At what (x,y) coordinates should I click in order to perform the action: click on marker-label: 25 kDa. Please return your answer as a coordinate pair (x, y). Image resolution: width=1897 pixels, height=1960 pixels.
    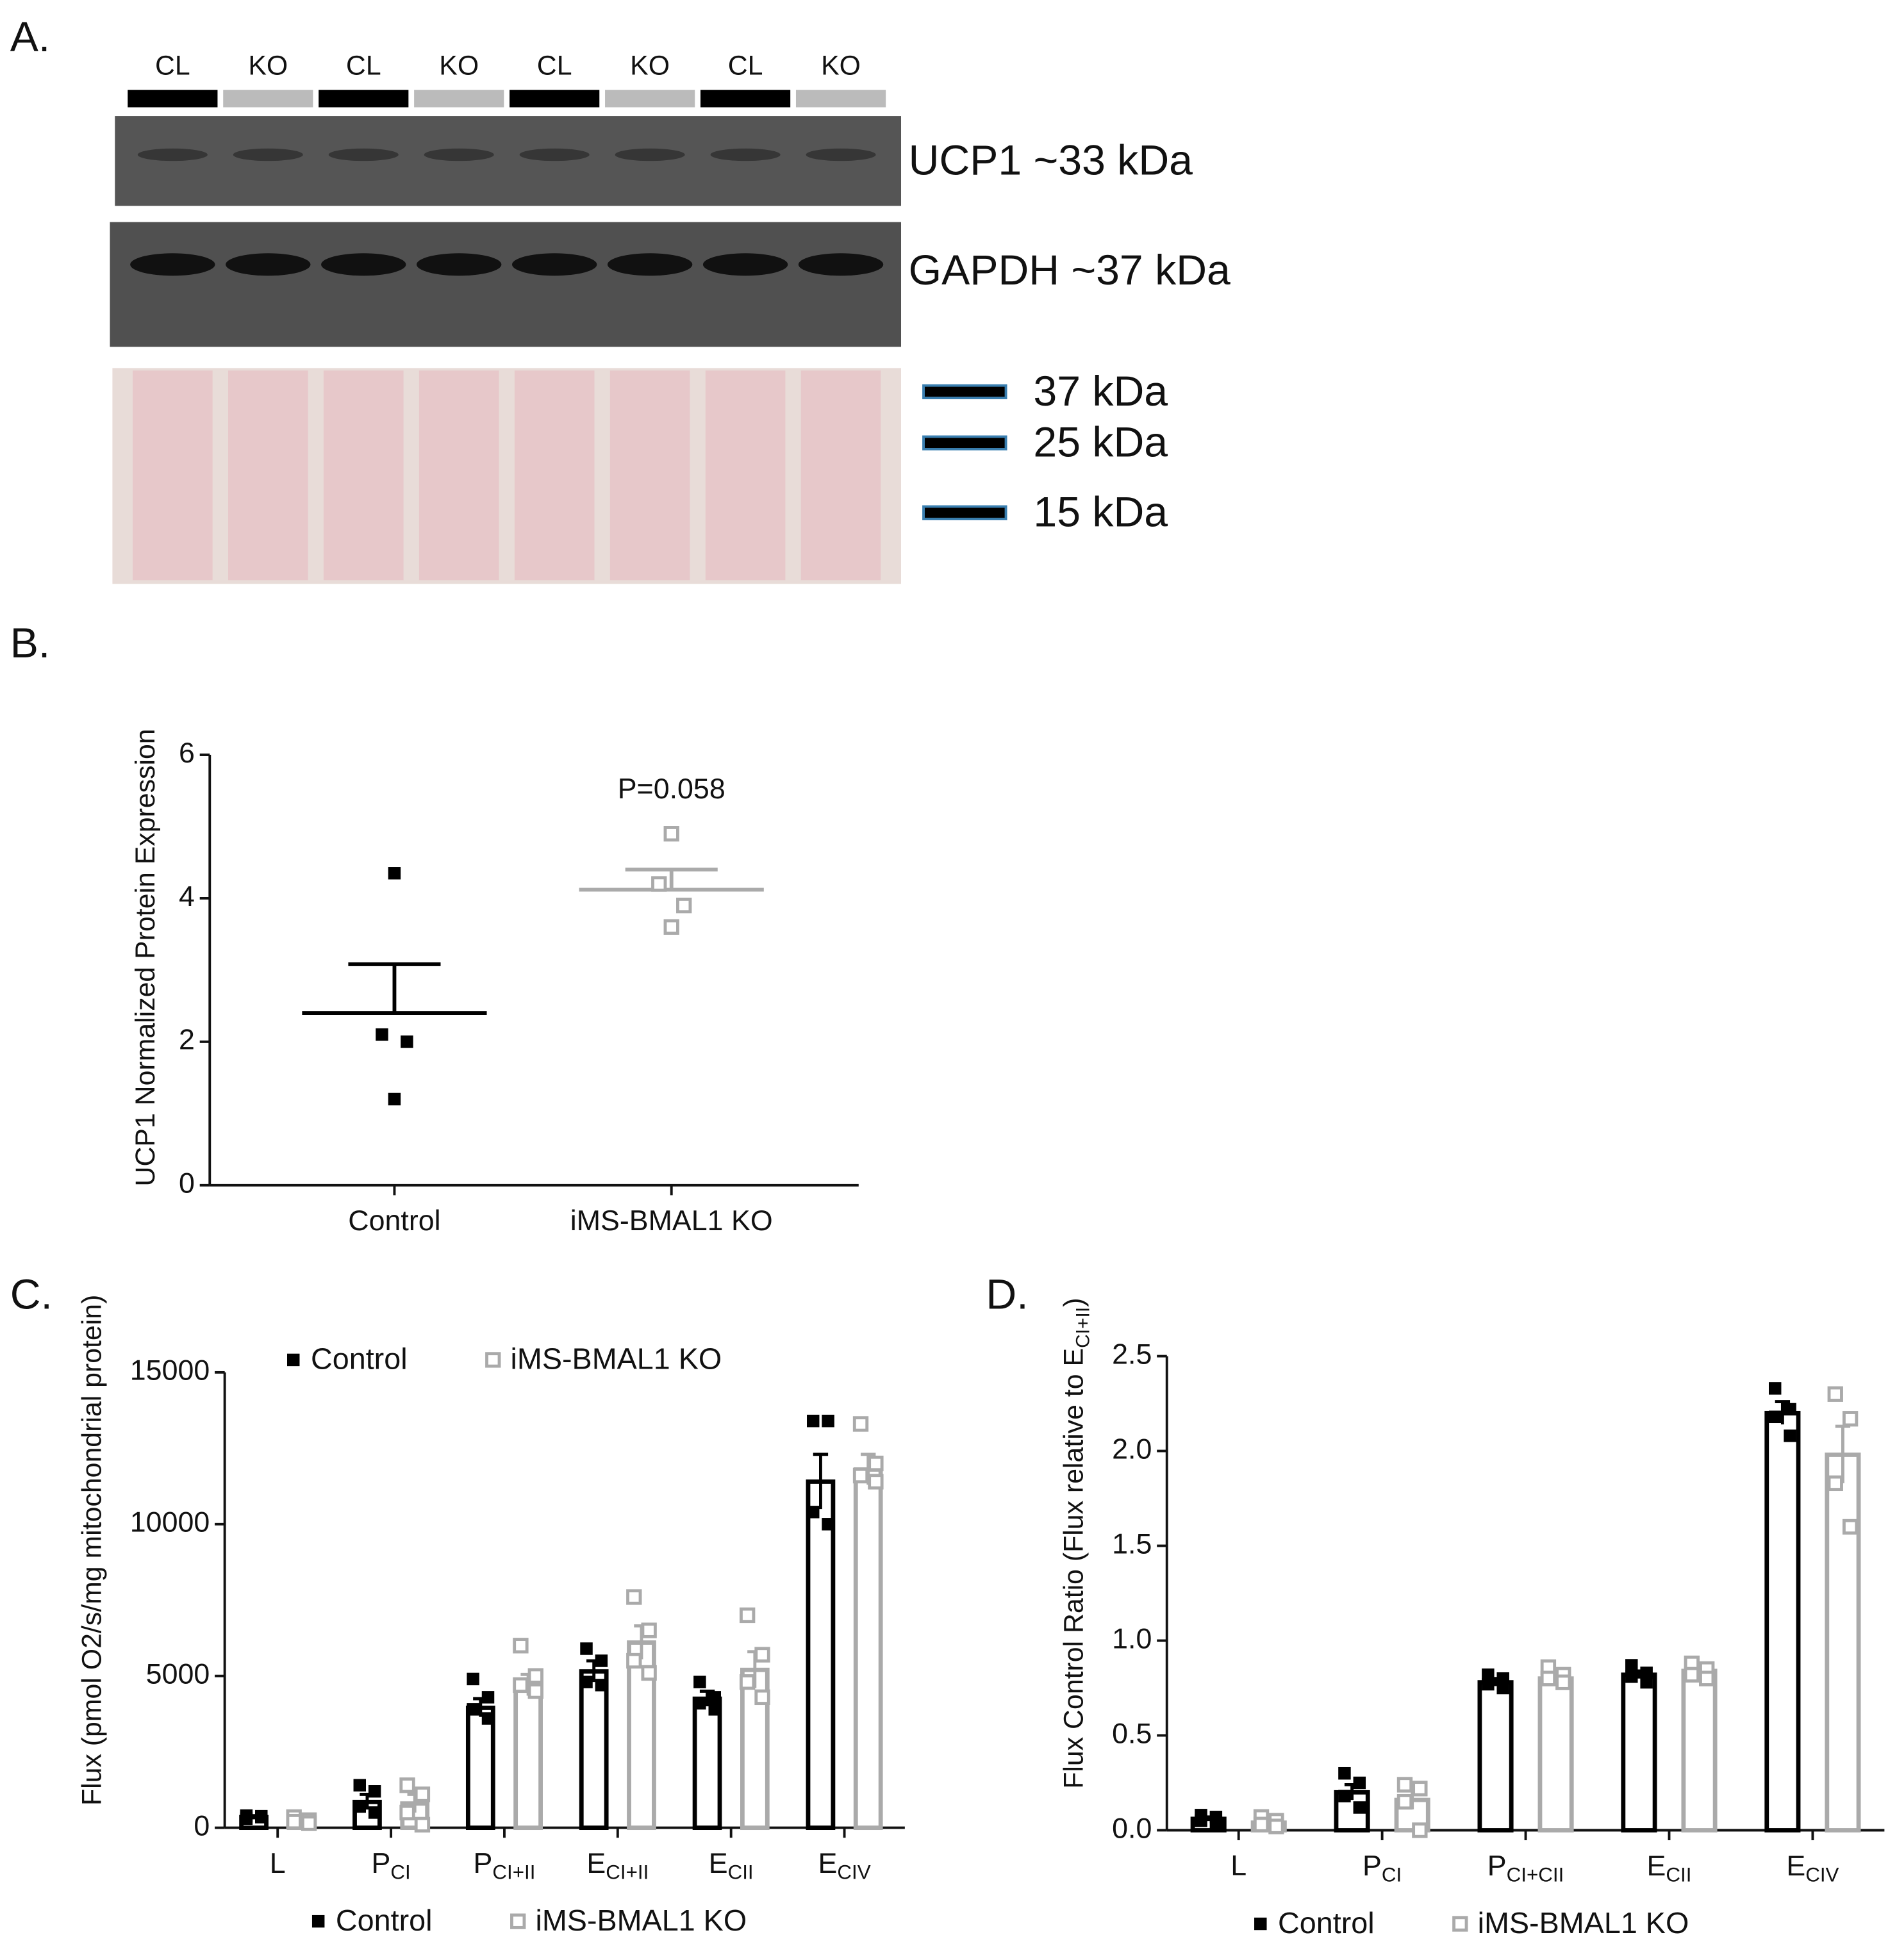
    Looking at the image, I should click on (1100, 443).